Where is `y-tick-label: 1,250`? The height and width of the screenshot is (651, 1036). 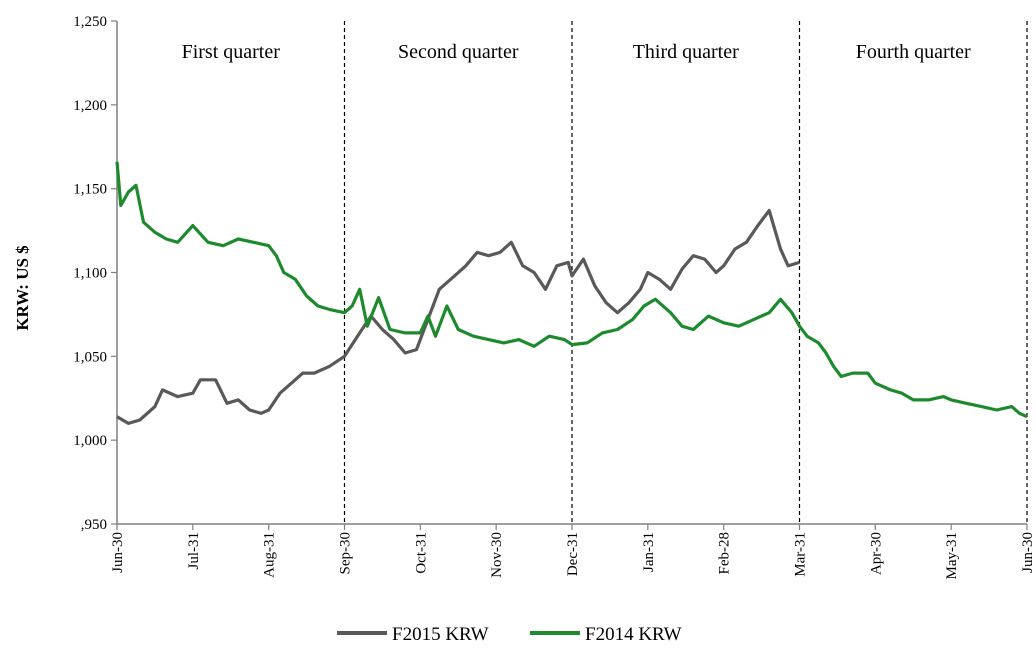
y-tick-label: 1,250 is located at coordinates (90, 22).